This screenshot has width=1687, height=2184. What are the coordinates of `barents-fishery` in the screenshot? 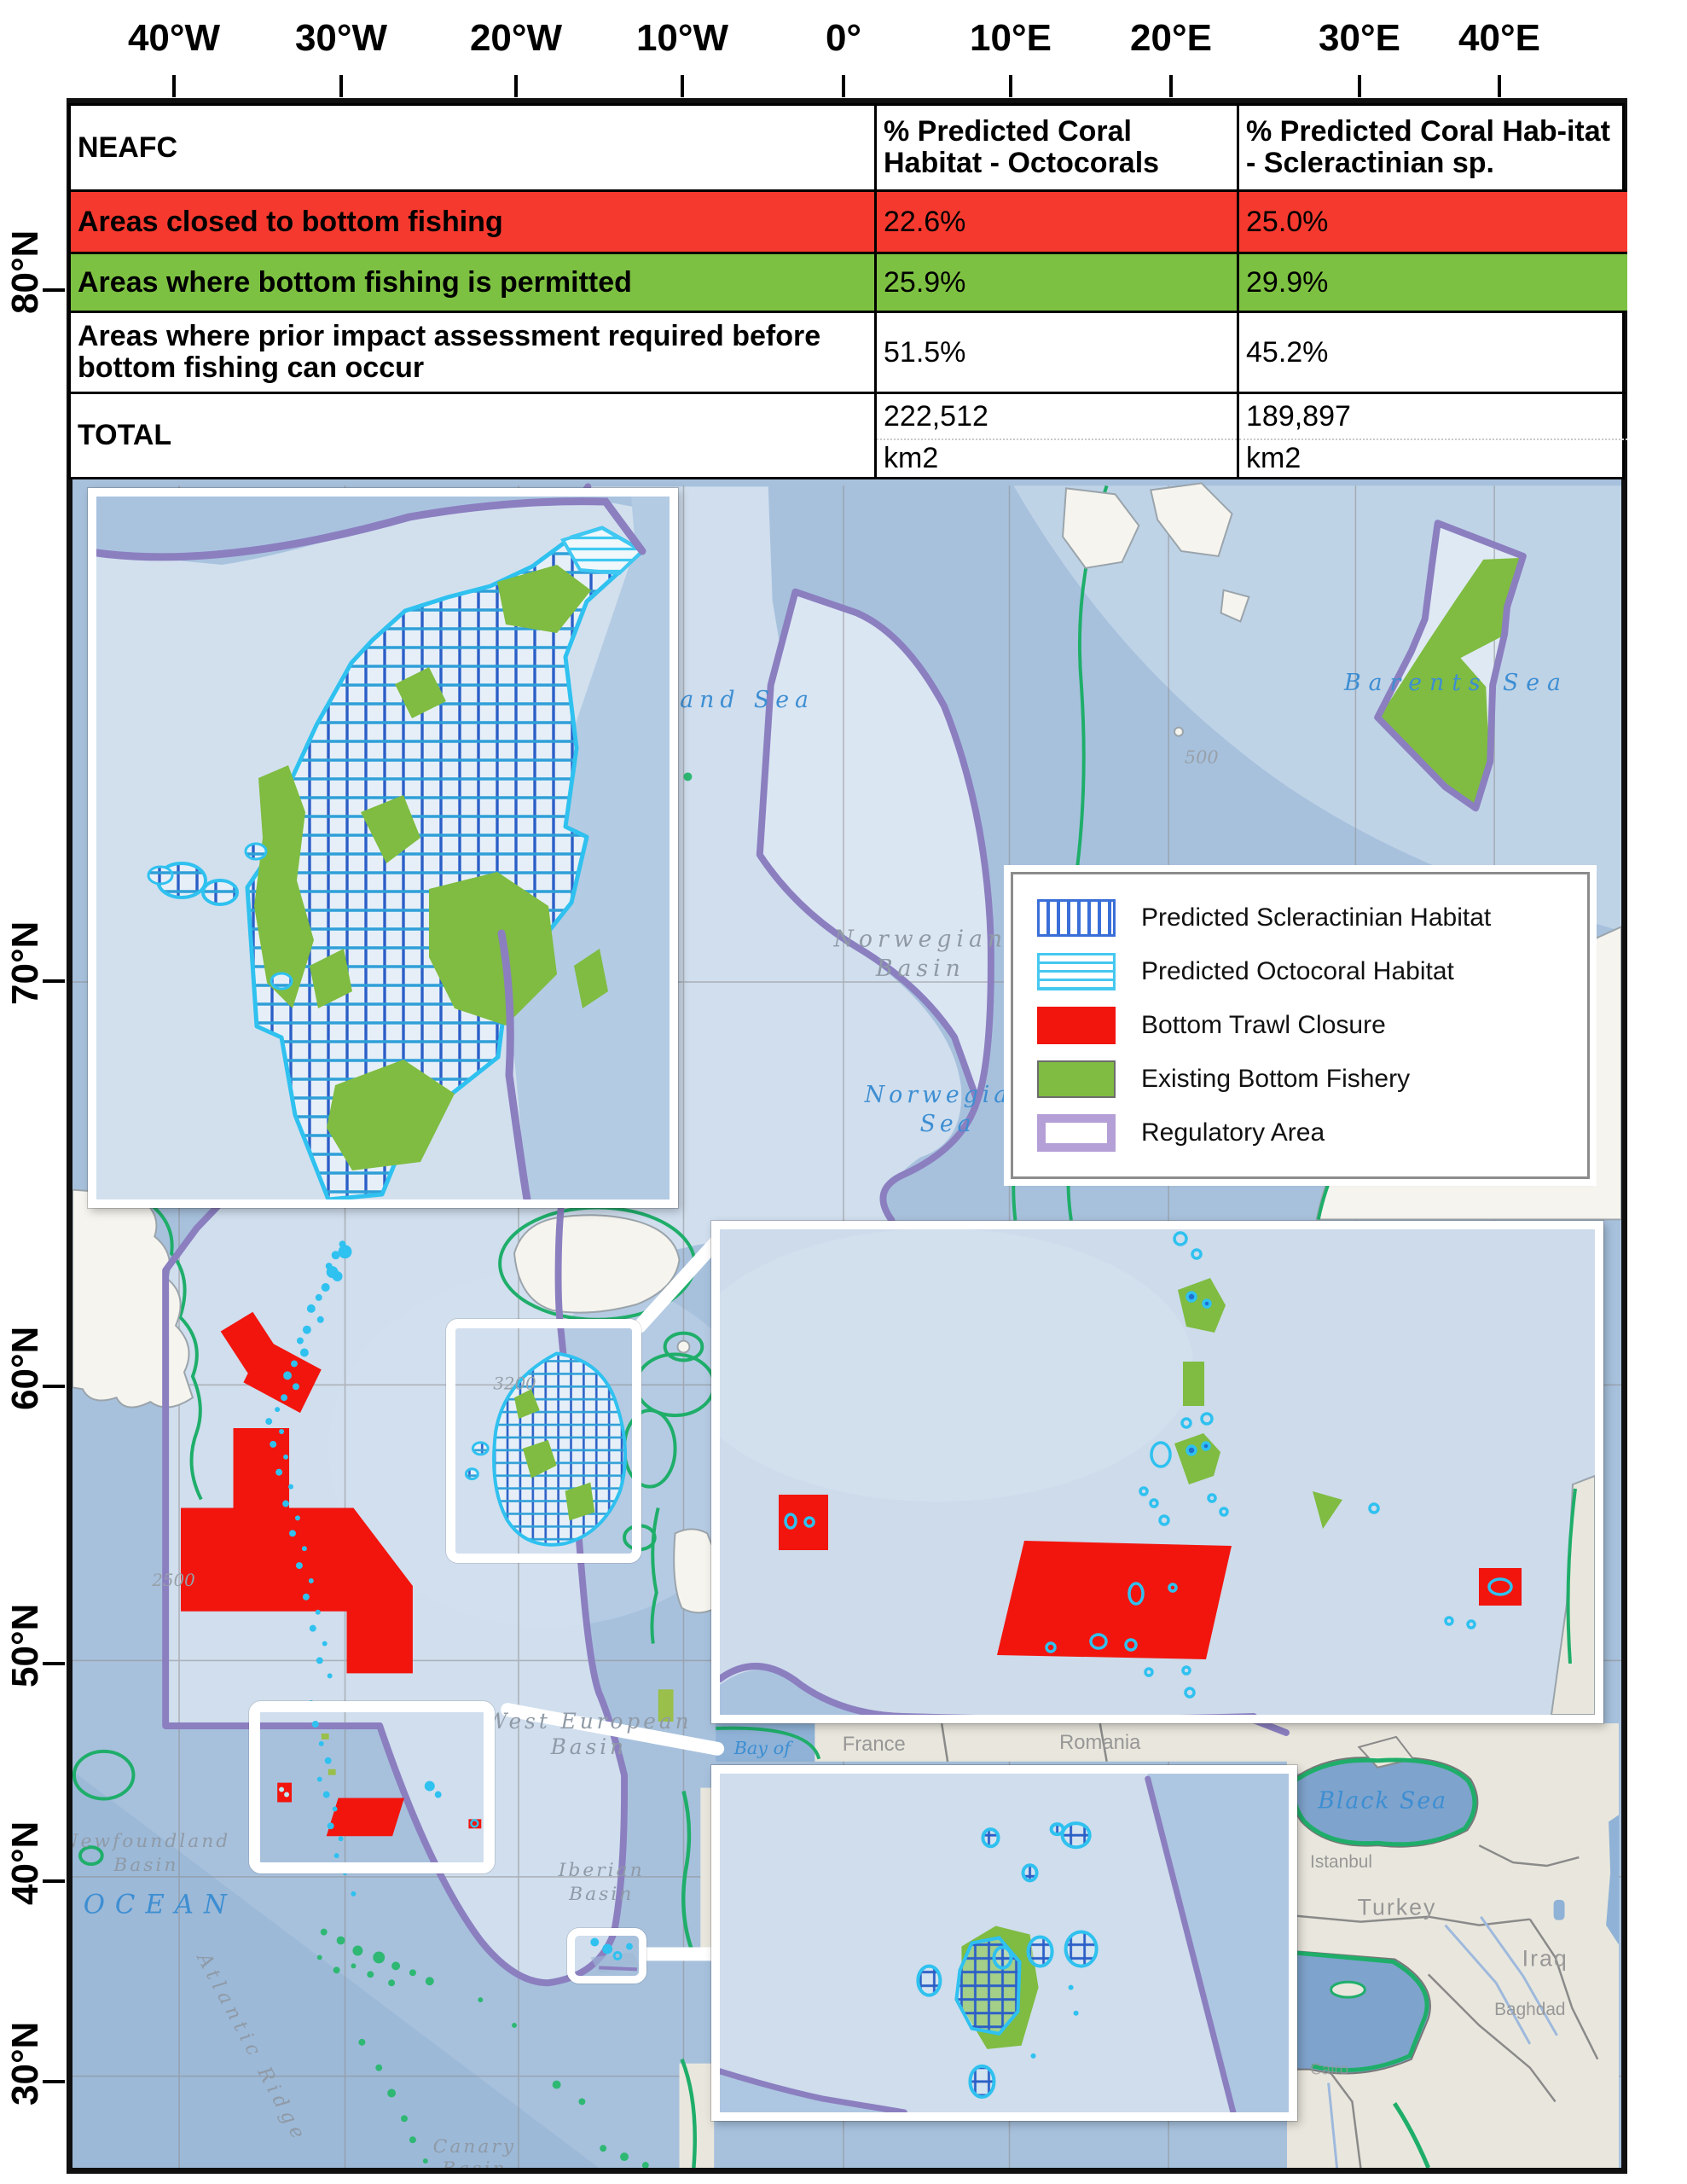 It's located at (1451, 681).